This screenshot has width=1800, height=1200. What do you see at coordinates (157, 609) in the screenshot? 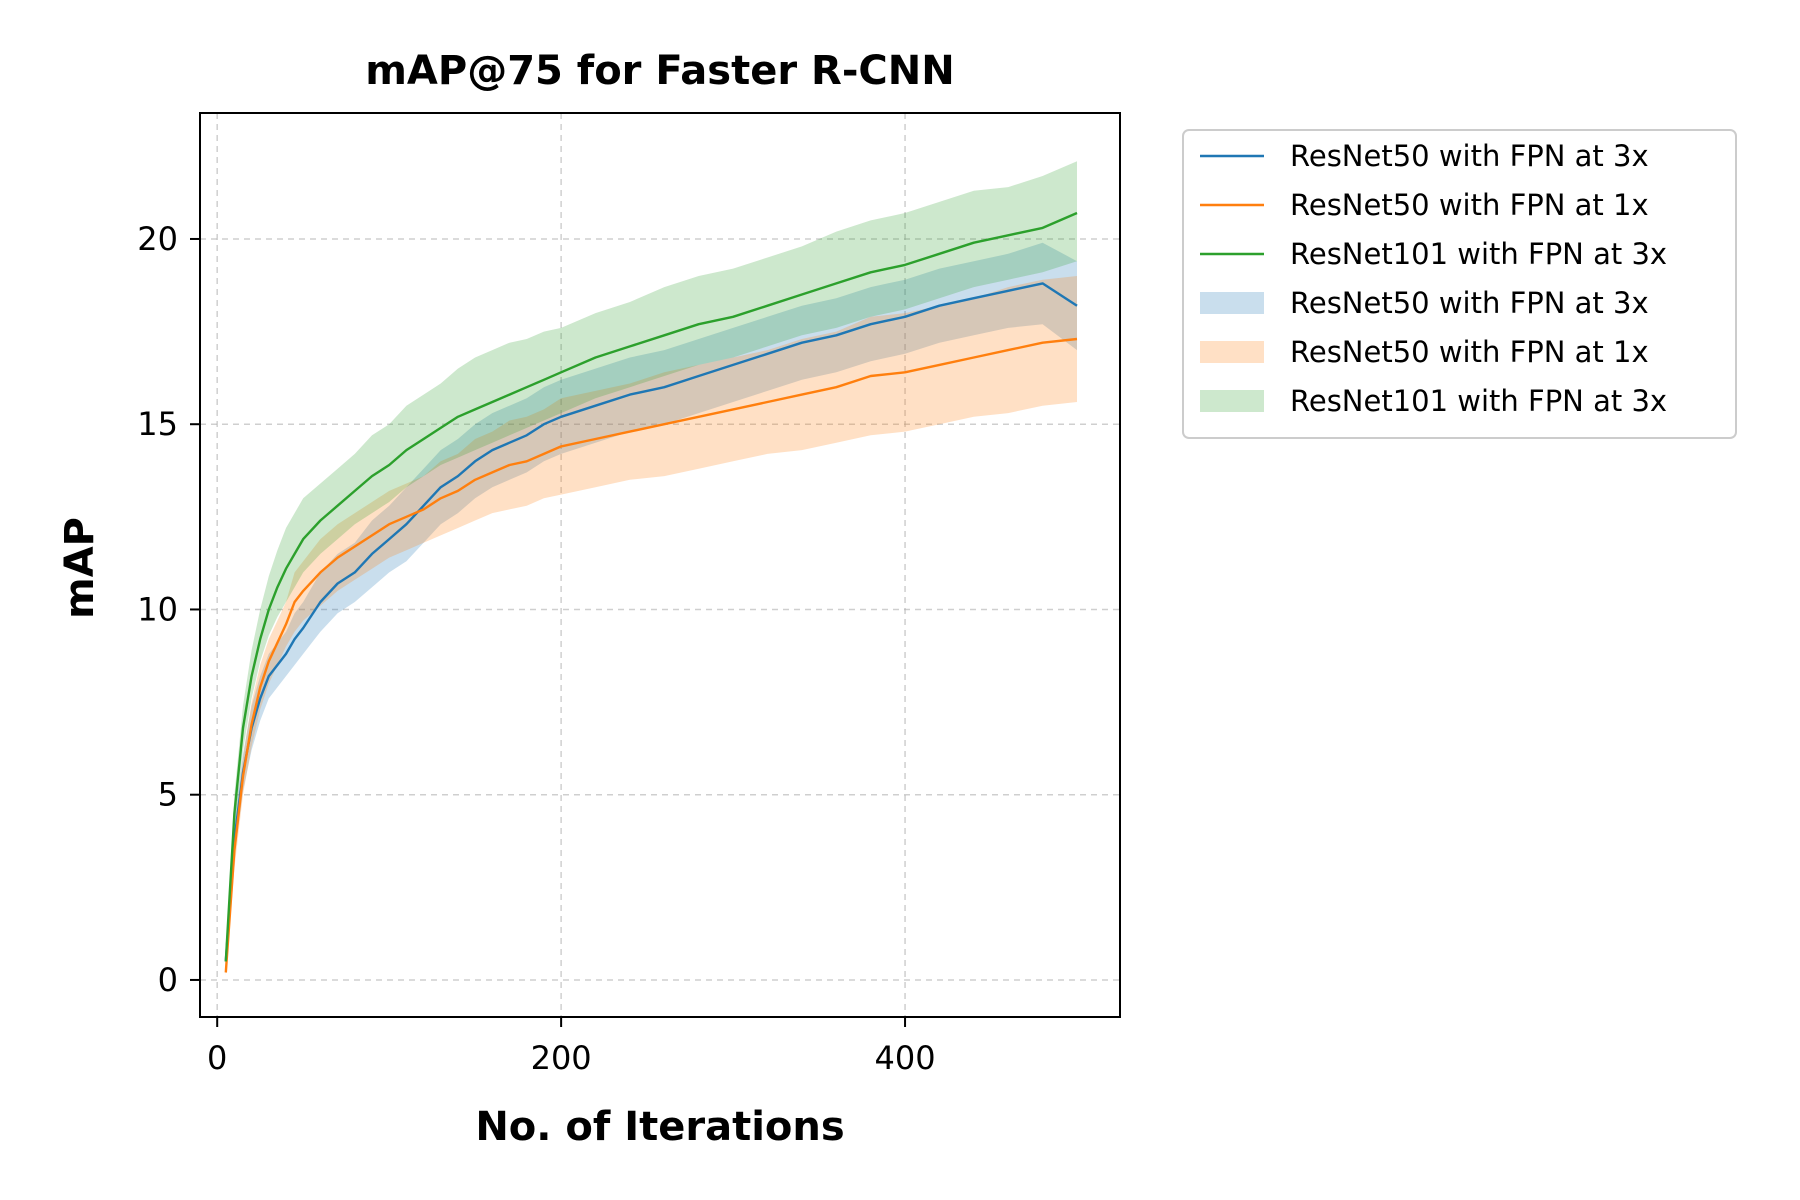
I see `y-tick-label-2: 10` at bounding box center [157, 609].